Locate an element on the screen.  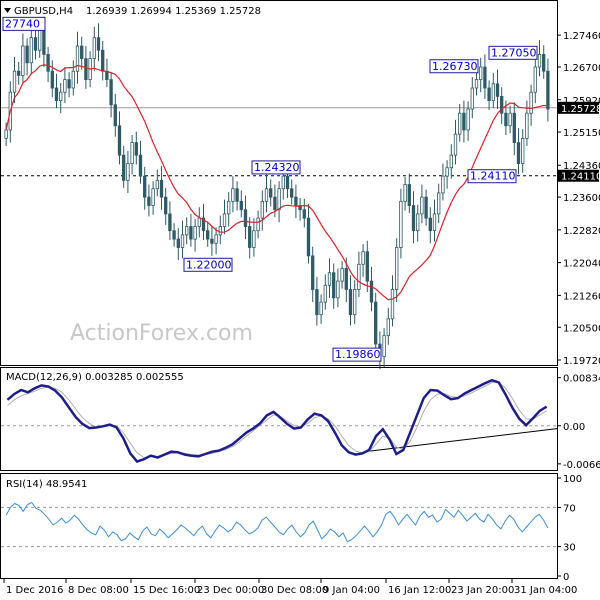
dropdown-triangle-icon is located at coordinates (7, 10).